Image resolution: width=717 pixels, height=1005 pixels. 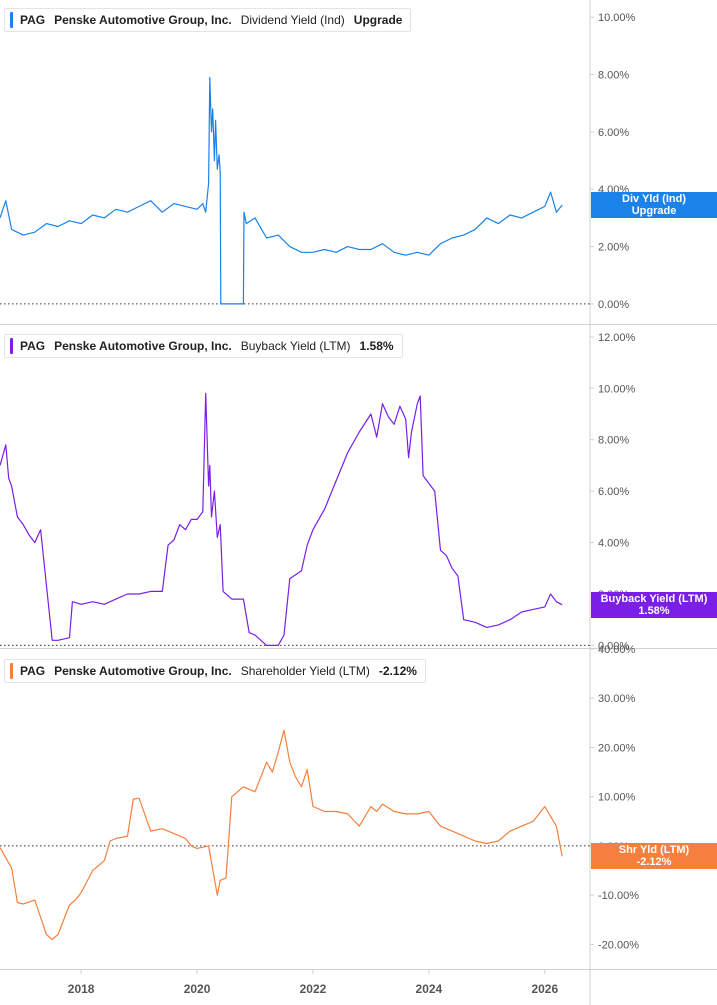 I want to click on shareholder-y-tick-label: -10.00%, so click(x=618, y=896).